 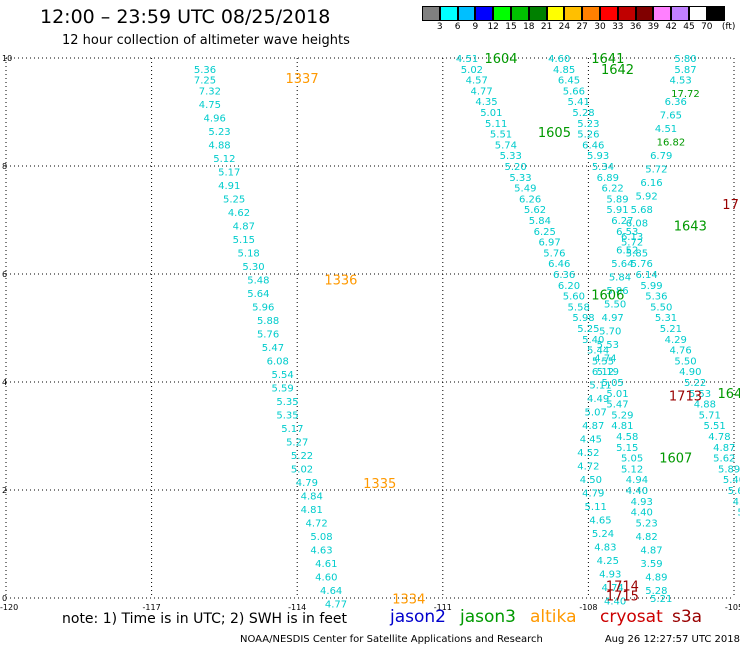 I want to click on data-point-label: 6.22, so click(x=613, y=189).